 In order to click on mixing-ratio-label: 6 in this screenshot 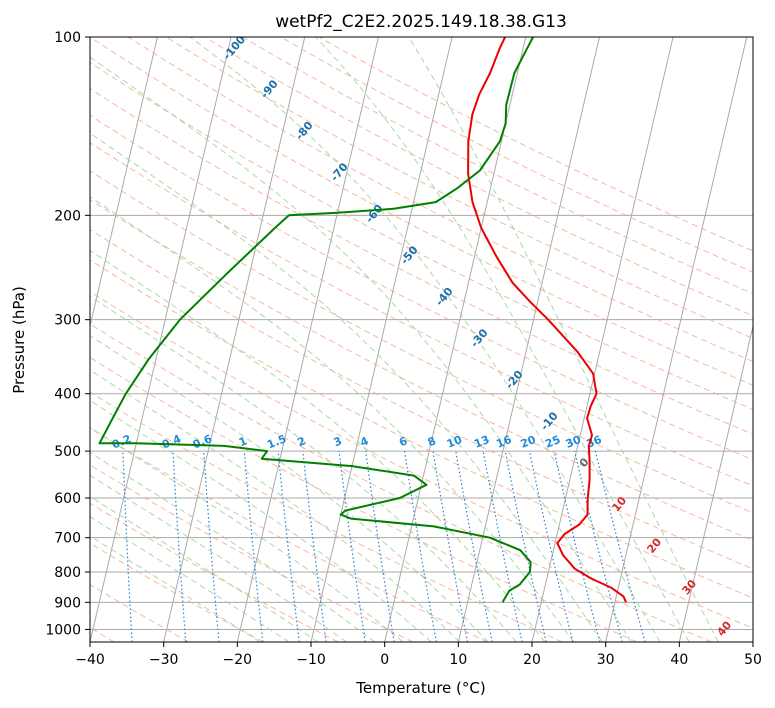, I will do `click(403, 441)`.